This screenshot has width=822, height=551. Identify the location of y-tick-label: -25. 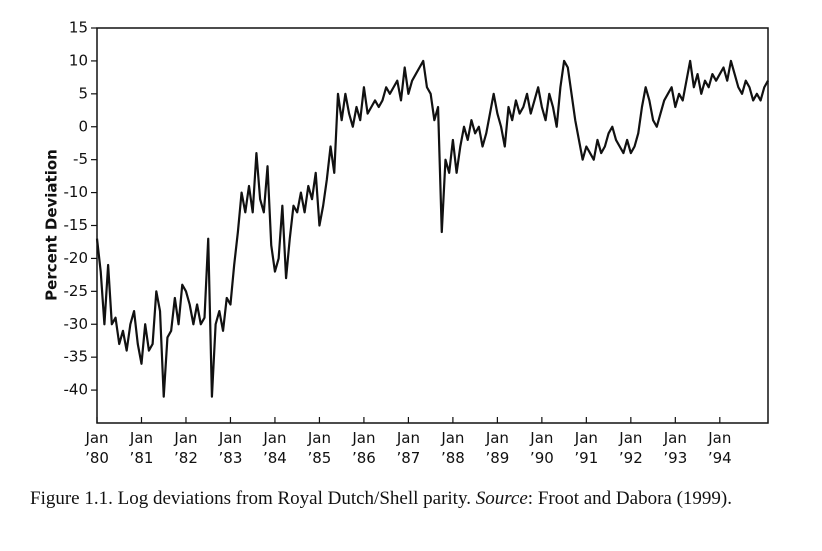
(76, 291).